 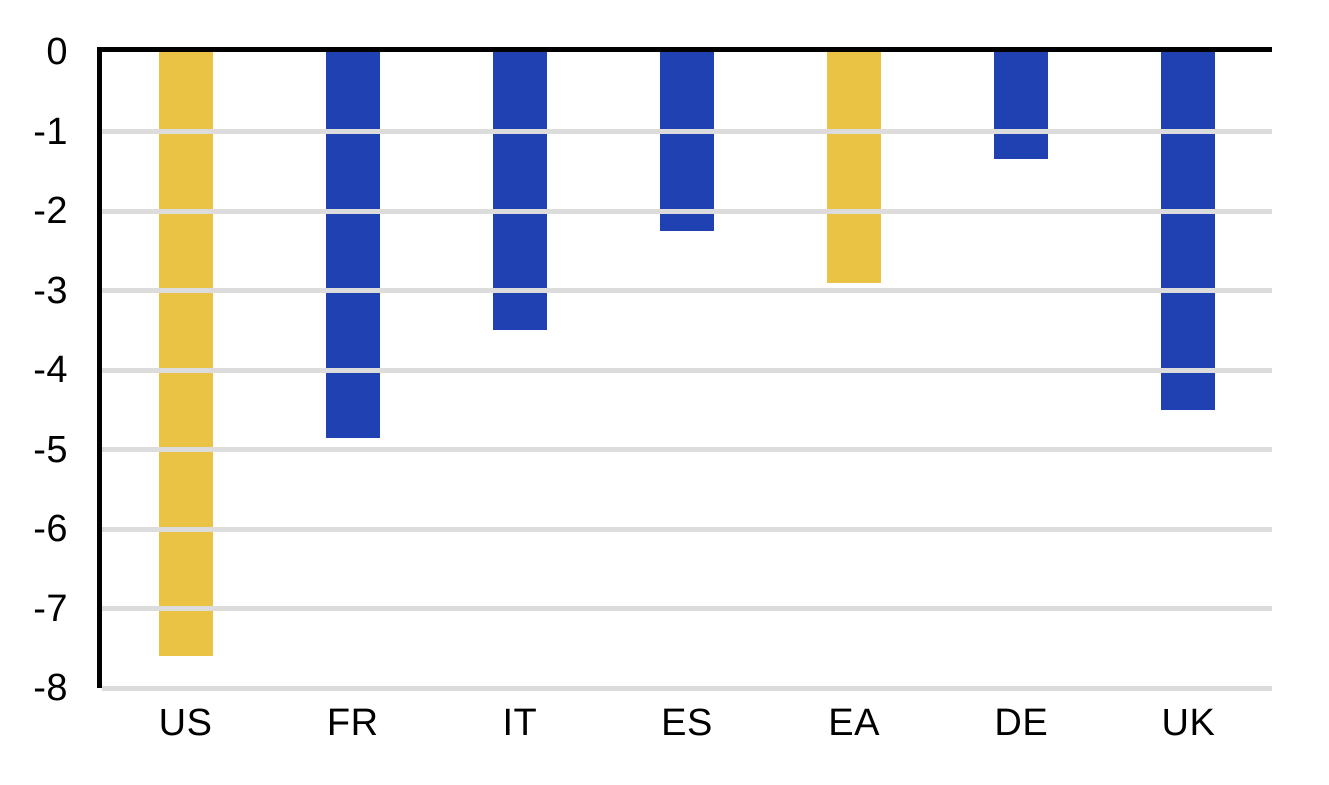 I want to click on bar-slot-fr, so click(x=352, y=370).